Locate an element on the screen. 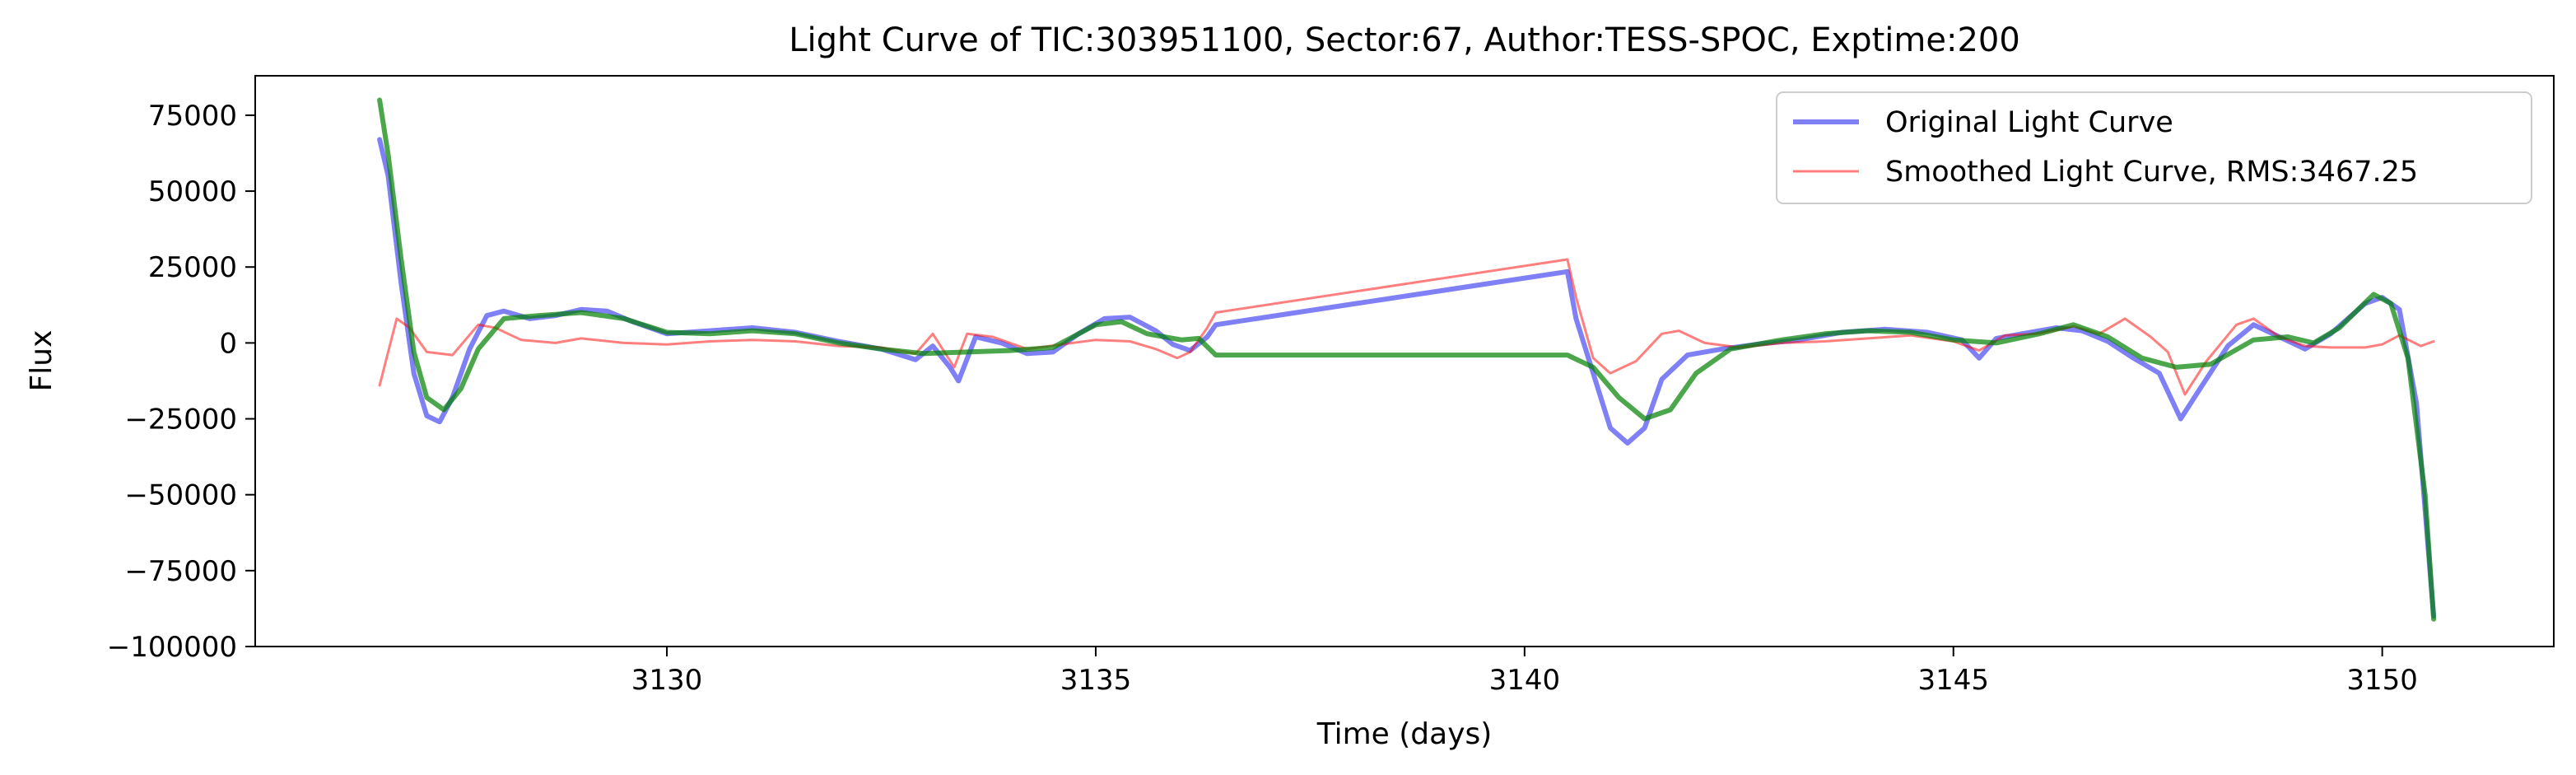 The width and height of the screenshot is (2576, 775). x-axis: 3130 3135 3140 3145 3150 is located at coordinates (1524, 672).